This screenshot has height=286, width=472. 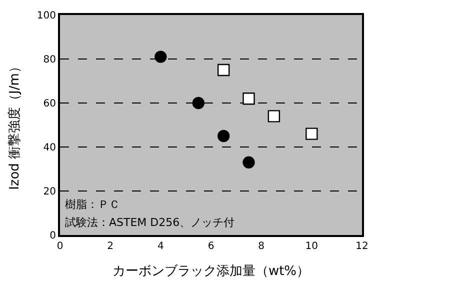 I want to click on y-tick-label: 80, so click(x=49, y=60).